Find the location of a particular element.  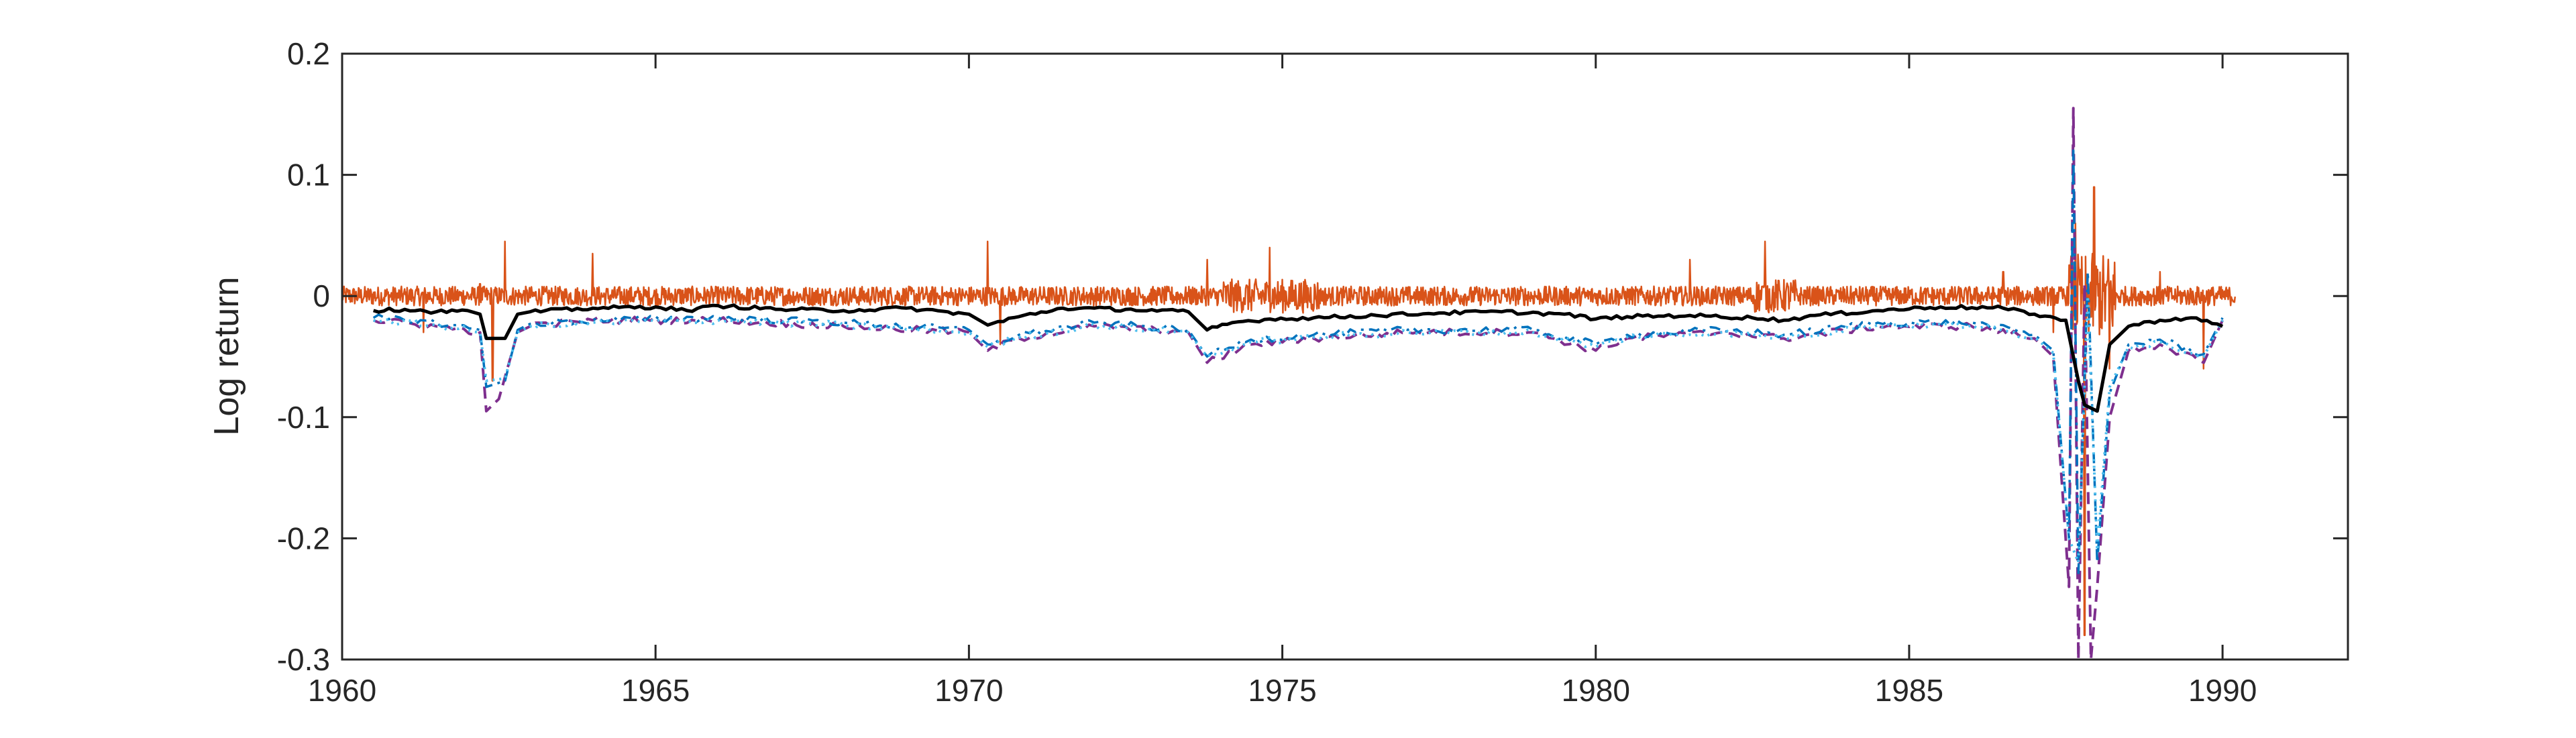

x-tick-label: 1970 is located at coordinates (968, 690).